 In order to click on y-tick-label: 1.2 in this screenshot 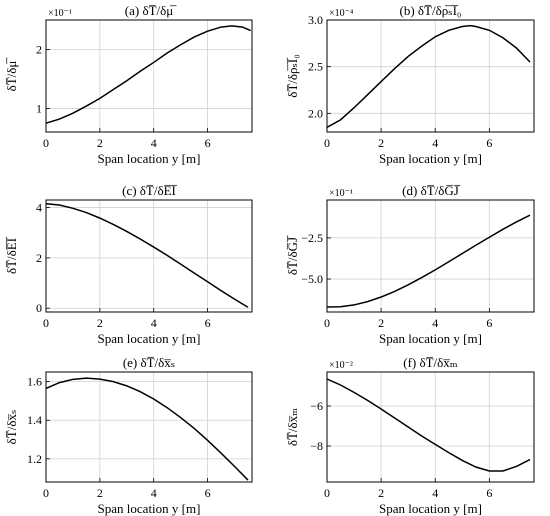, I will do `click(34, 459)`.